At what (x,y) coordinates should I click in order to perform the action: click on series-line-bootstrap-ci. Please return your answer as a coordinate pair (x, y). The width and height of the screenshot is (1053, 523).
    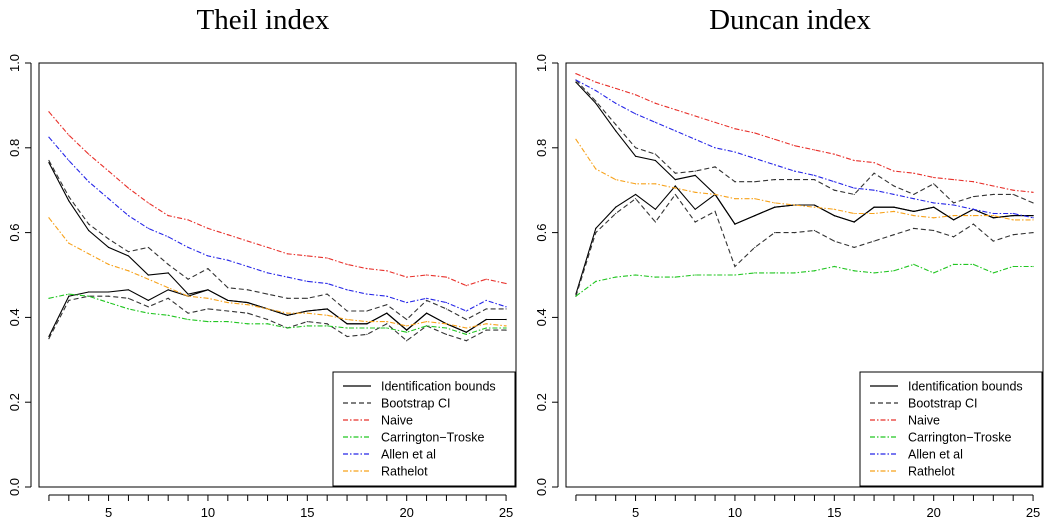
    Looking at the image, I should click on (277, 240).